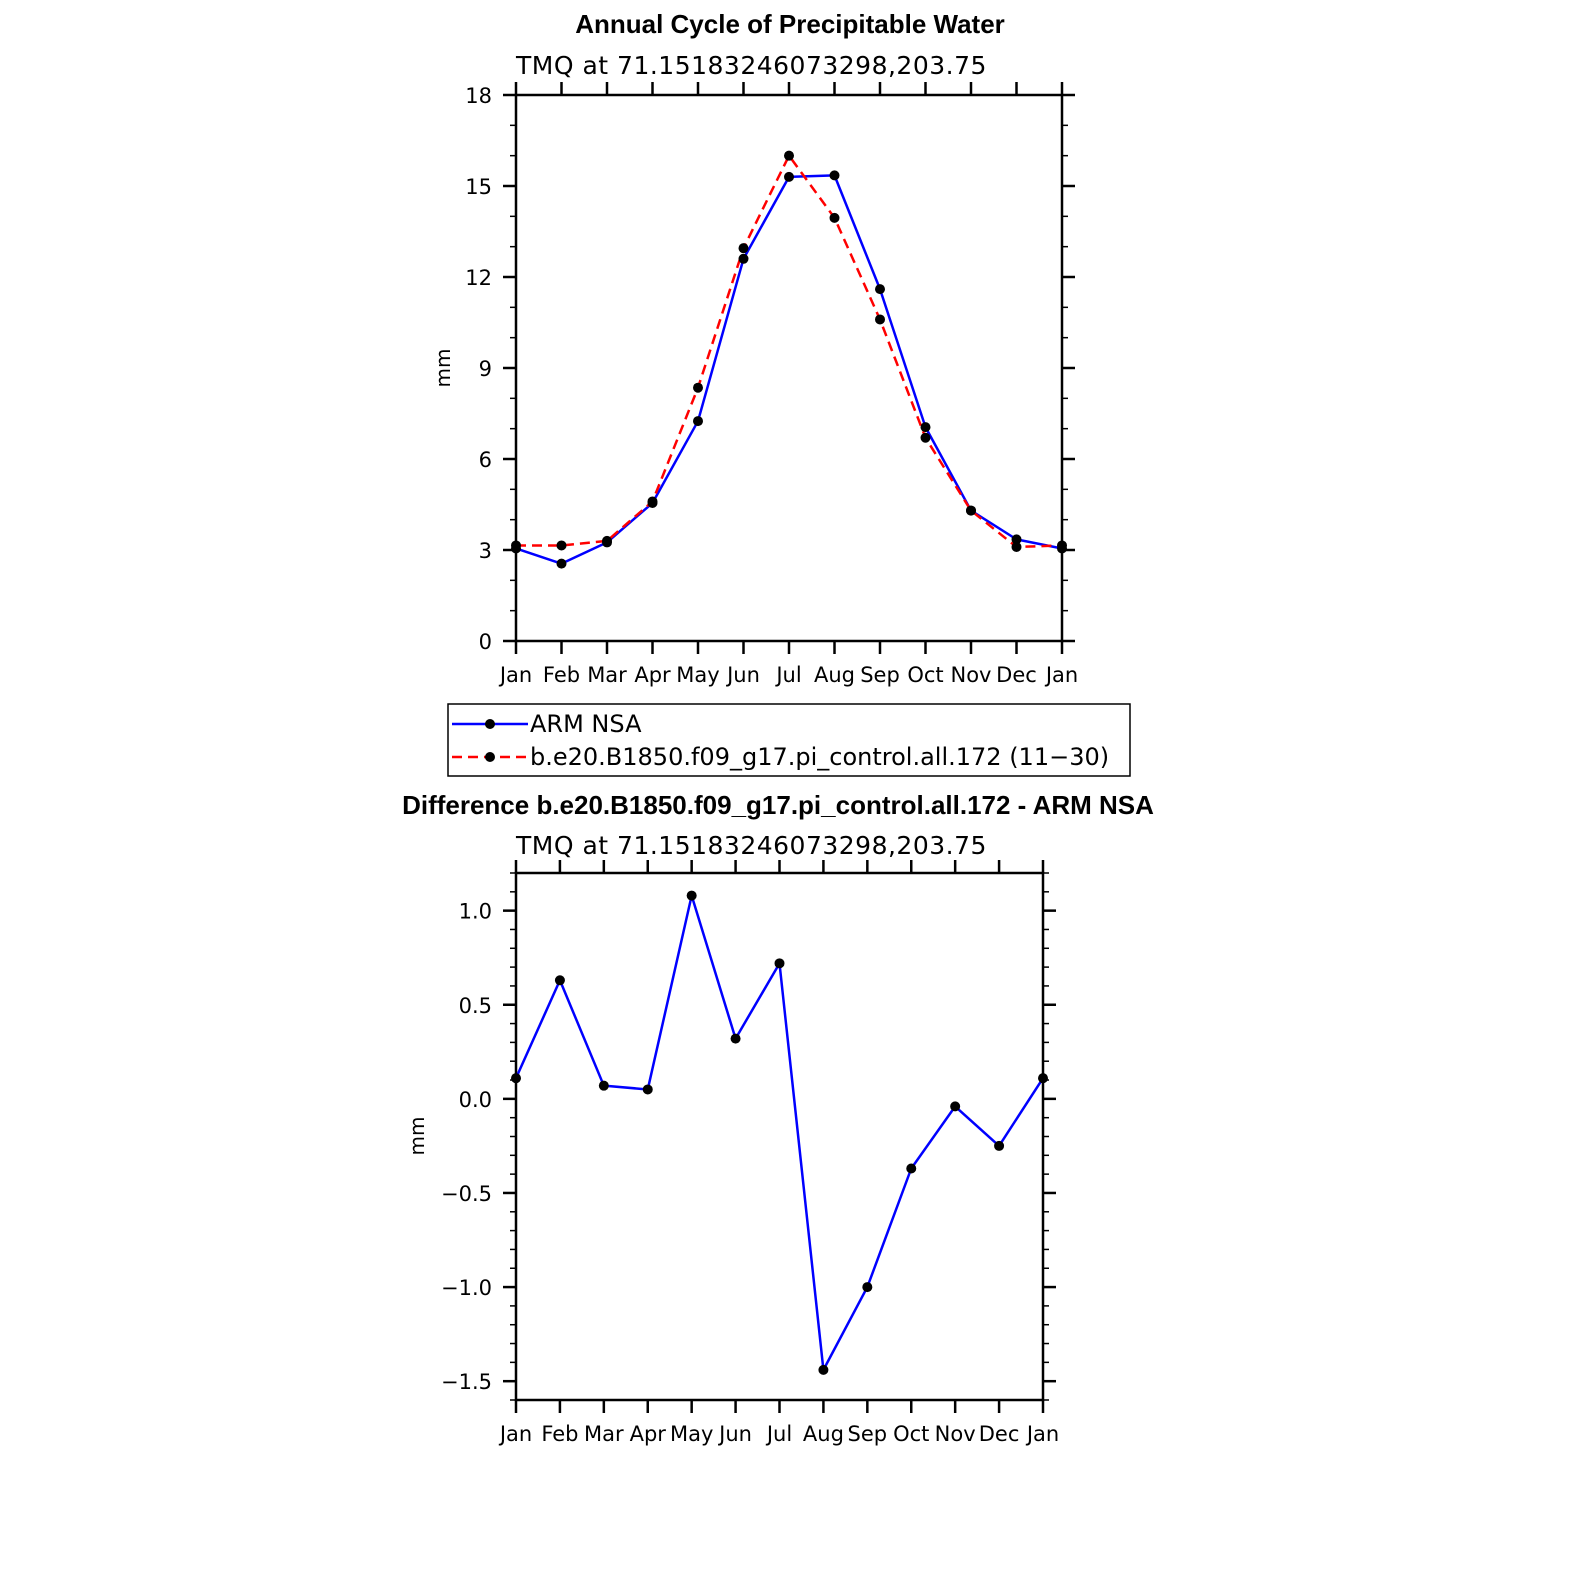 The width and height of the screenshot is (1574, 1574). Describe the element at coordinates (586, 724) in the screenshot. I see `legend-arm-label: ARM NSA` at that location.